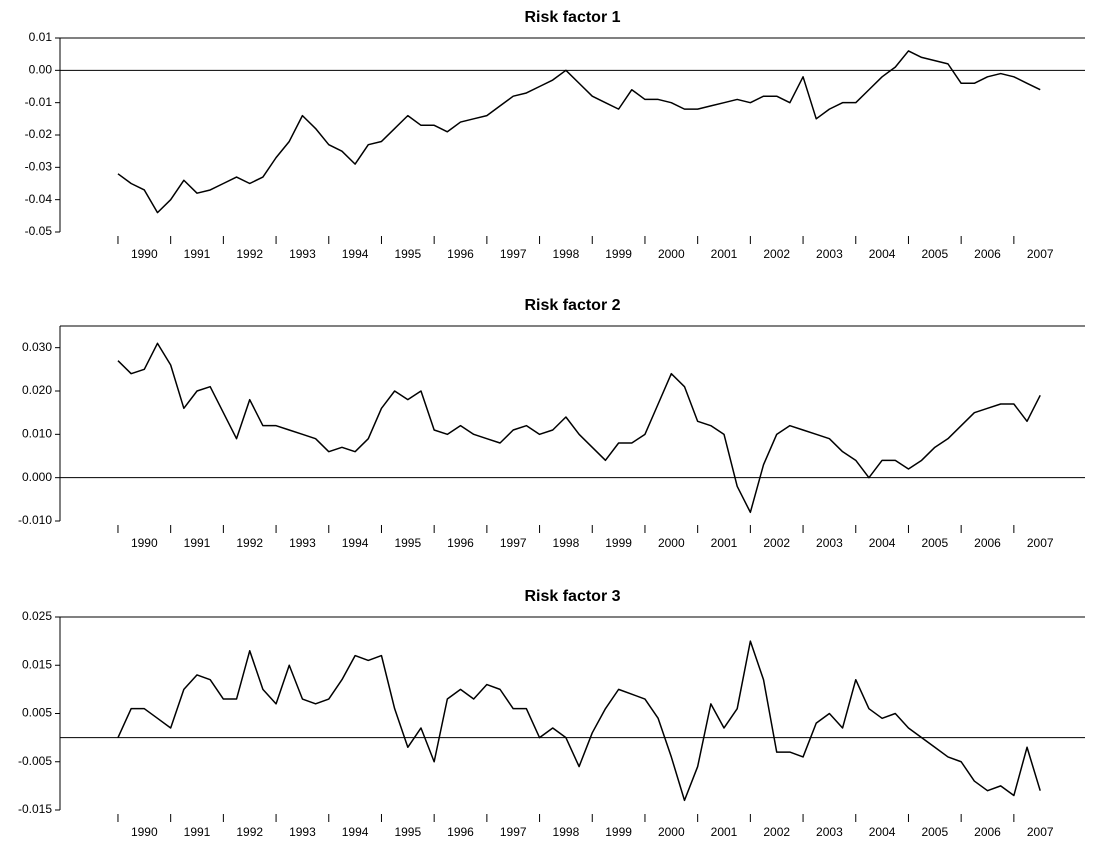  What do you see at coordinates (35, 761) in the screenshot?
I see `y-tick-label: -0.005` at bounding box center [35, 761].